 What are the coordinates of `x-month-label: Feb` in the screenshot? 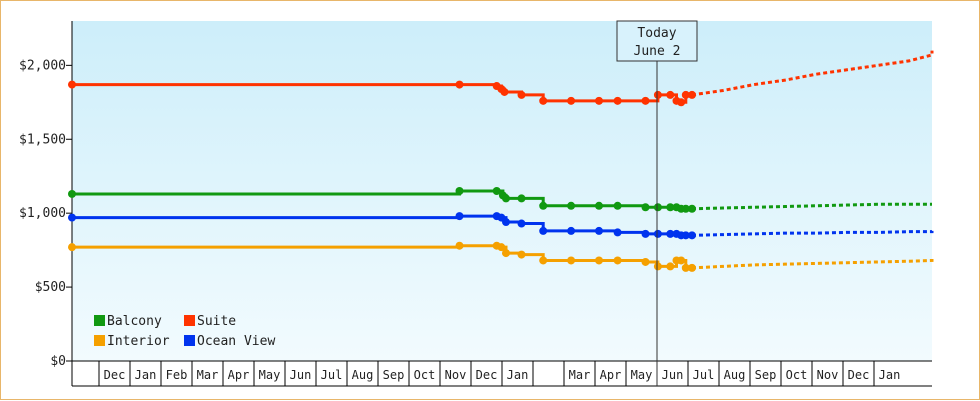 It's located at (177, 375).